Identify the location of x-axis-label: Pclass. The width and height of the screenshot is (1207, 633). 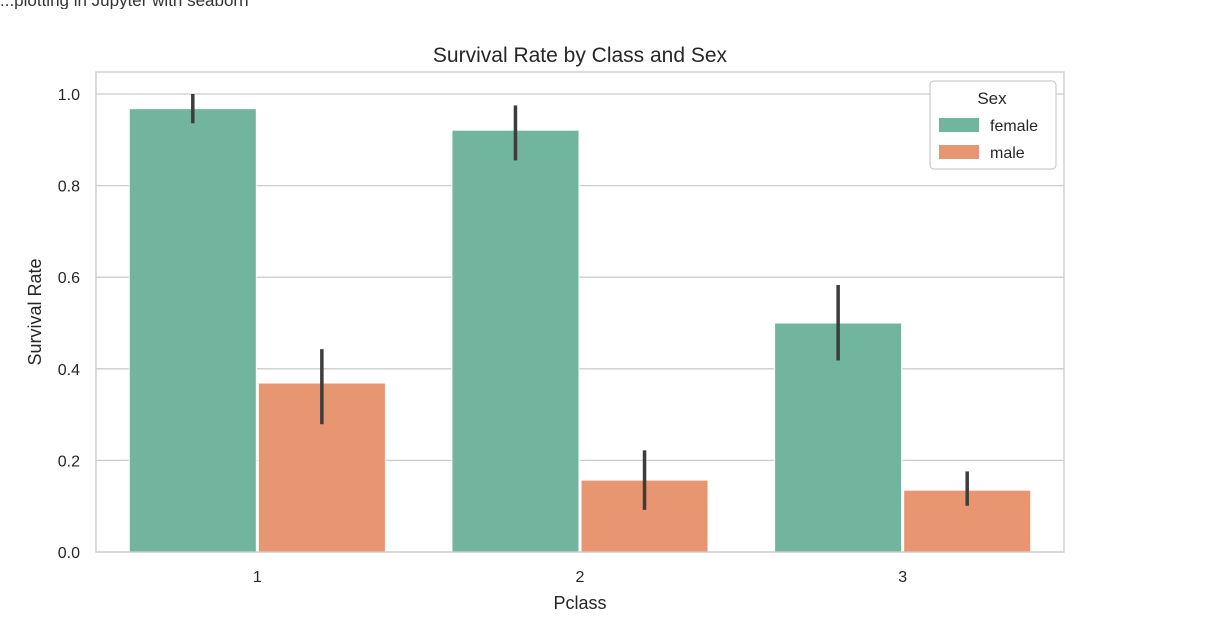
(579, 603).